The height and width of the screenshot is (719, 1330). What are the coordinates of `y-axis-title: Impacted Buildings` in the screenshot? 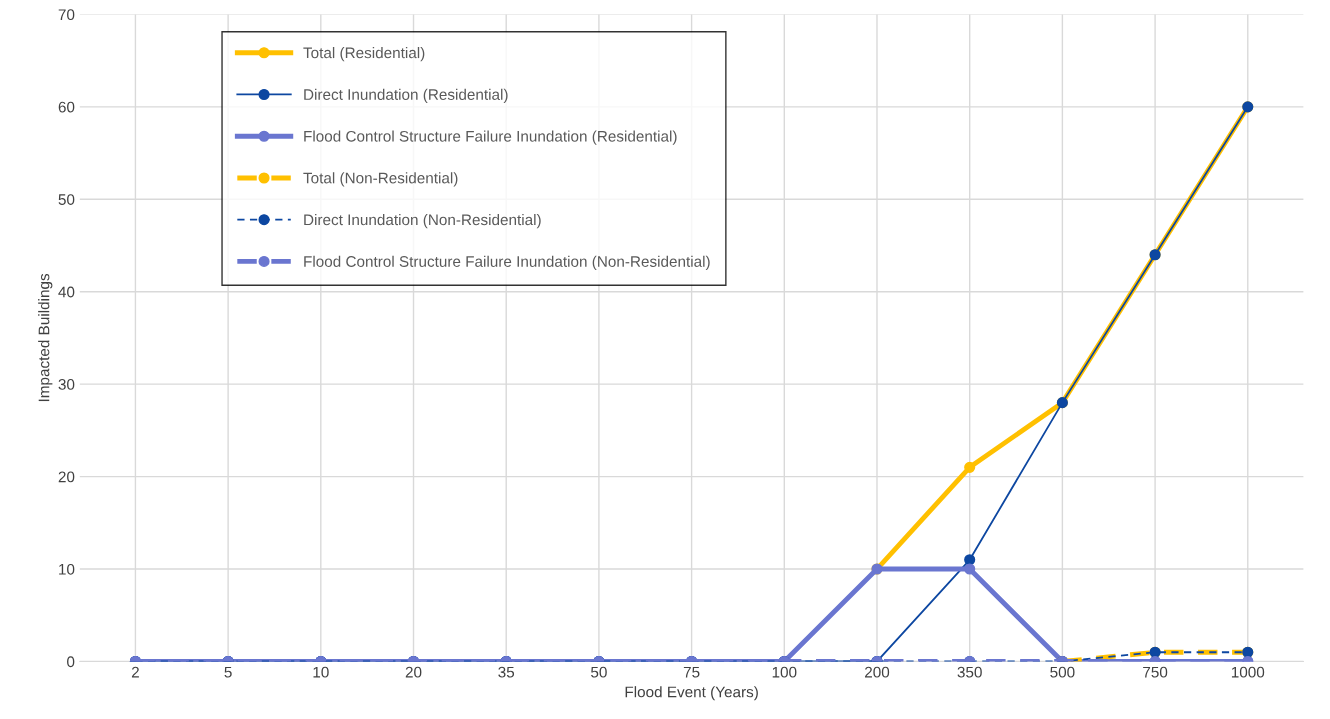 It's located at (45, 337).